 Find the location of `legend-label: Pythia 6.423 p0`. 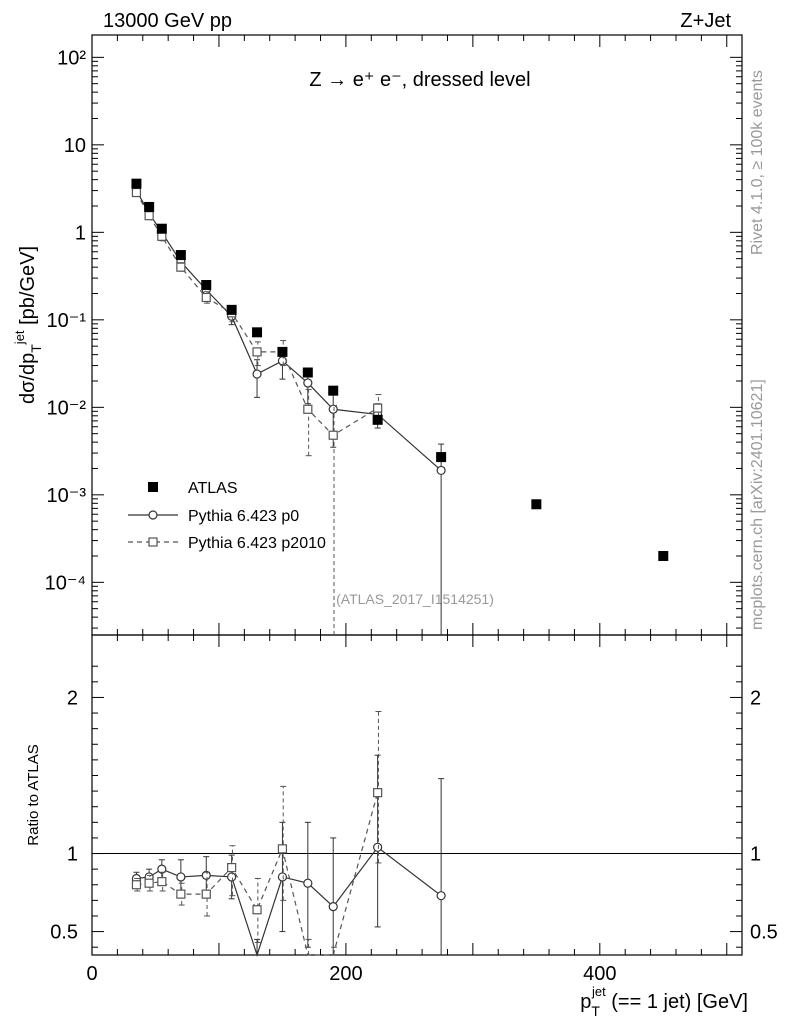

legend-label: Pythia 6.423 p0 is located at coordinates (243, 516).